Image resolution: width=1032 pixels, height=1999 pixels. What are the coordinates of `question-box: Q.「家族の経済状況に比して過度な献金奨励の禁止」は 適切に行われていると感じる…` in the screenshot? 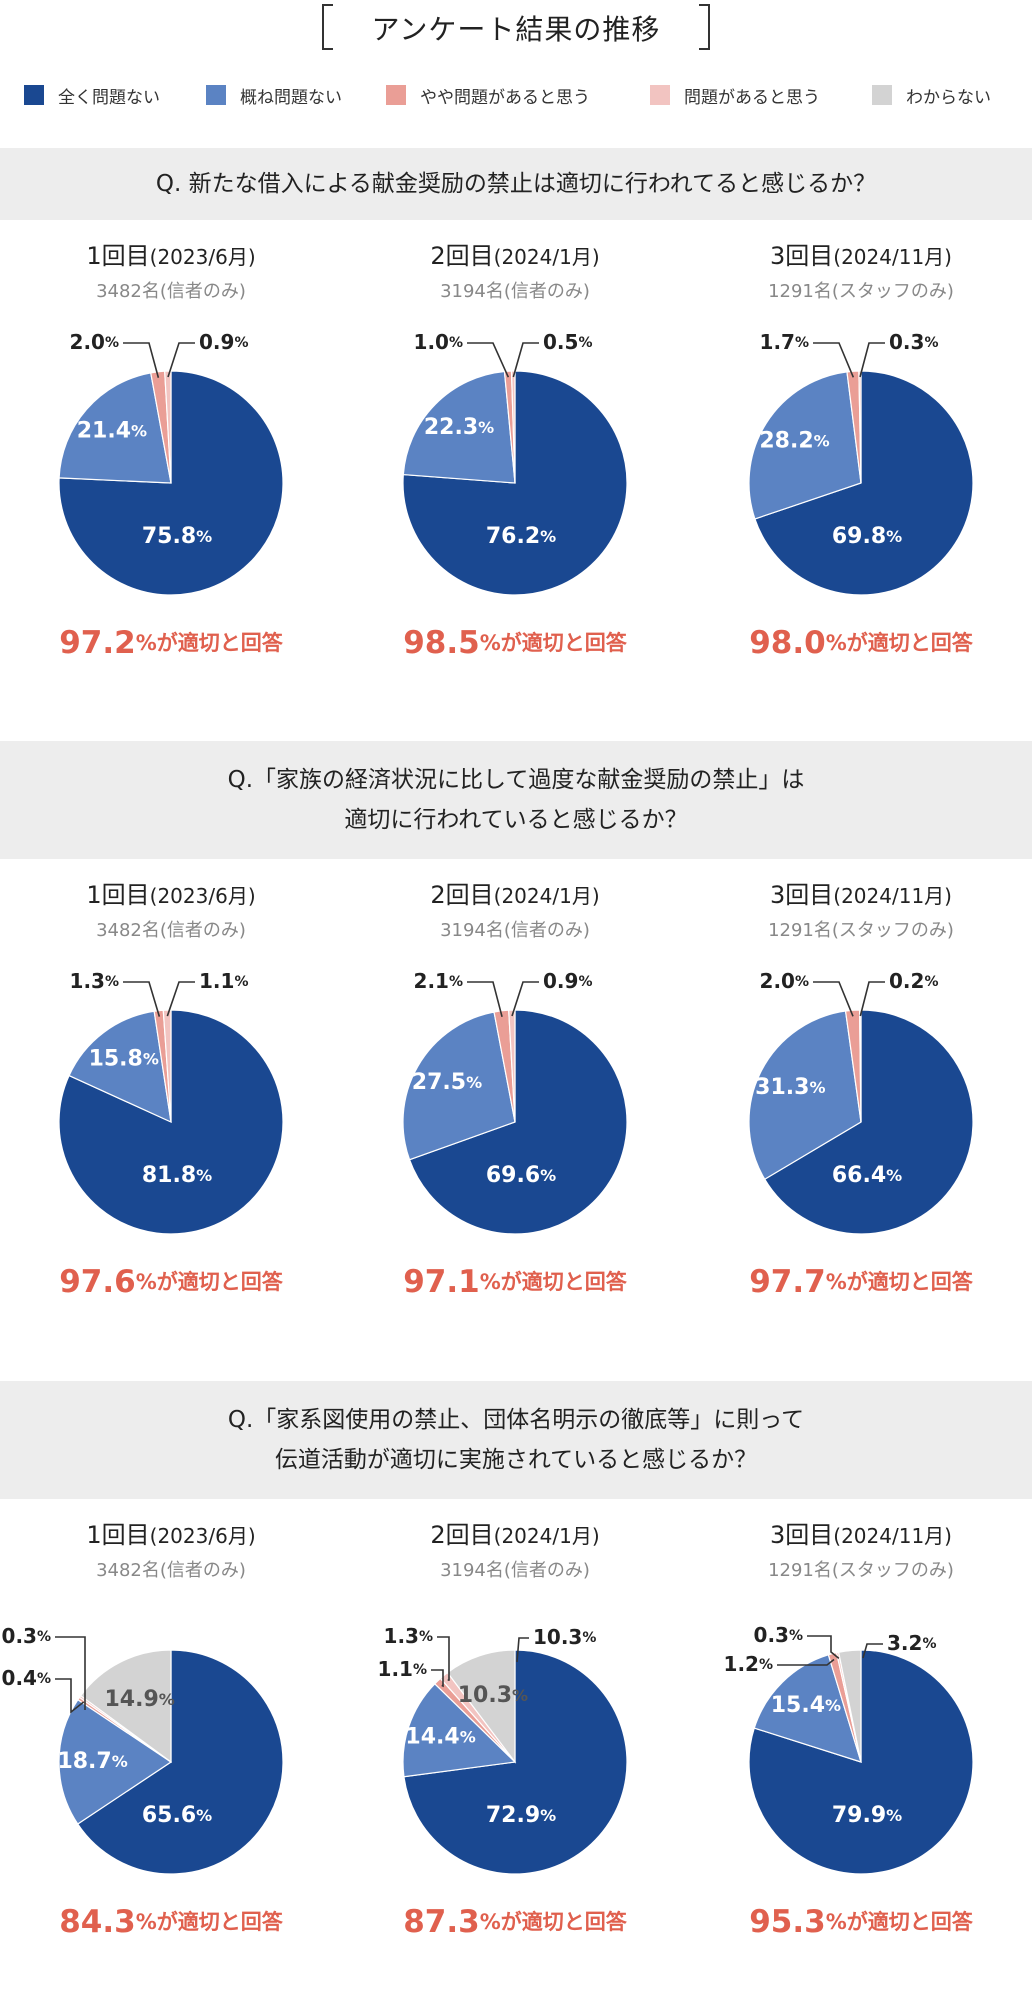 It's located at (516, 800).